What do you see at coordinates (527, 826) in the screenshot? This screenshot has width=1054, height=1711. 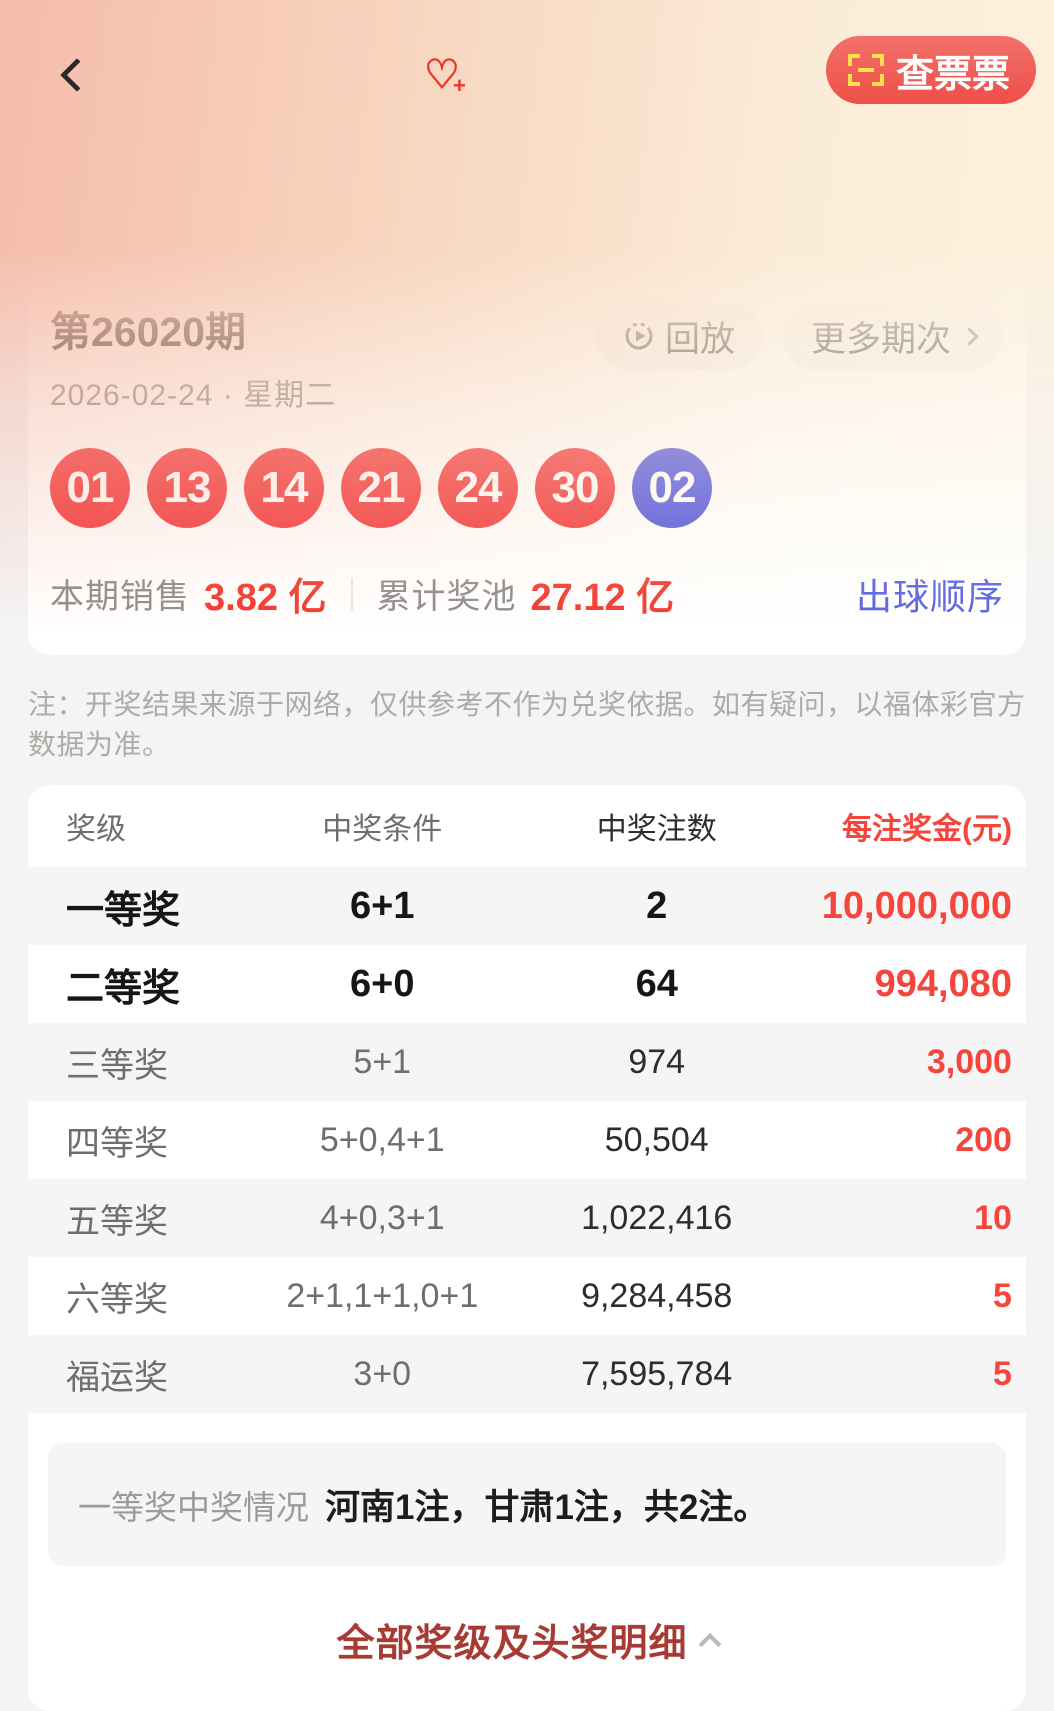 I see `prize-table-header: 奖级 中奖条件 中奖注数 每注奖金(元)` at bounding box center [527, 826].